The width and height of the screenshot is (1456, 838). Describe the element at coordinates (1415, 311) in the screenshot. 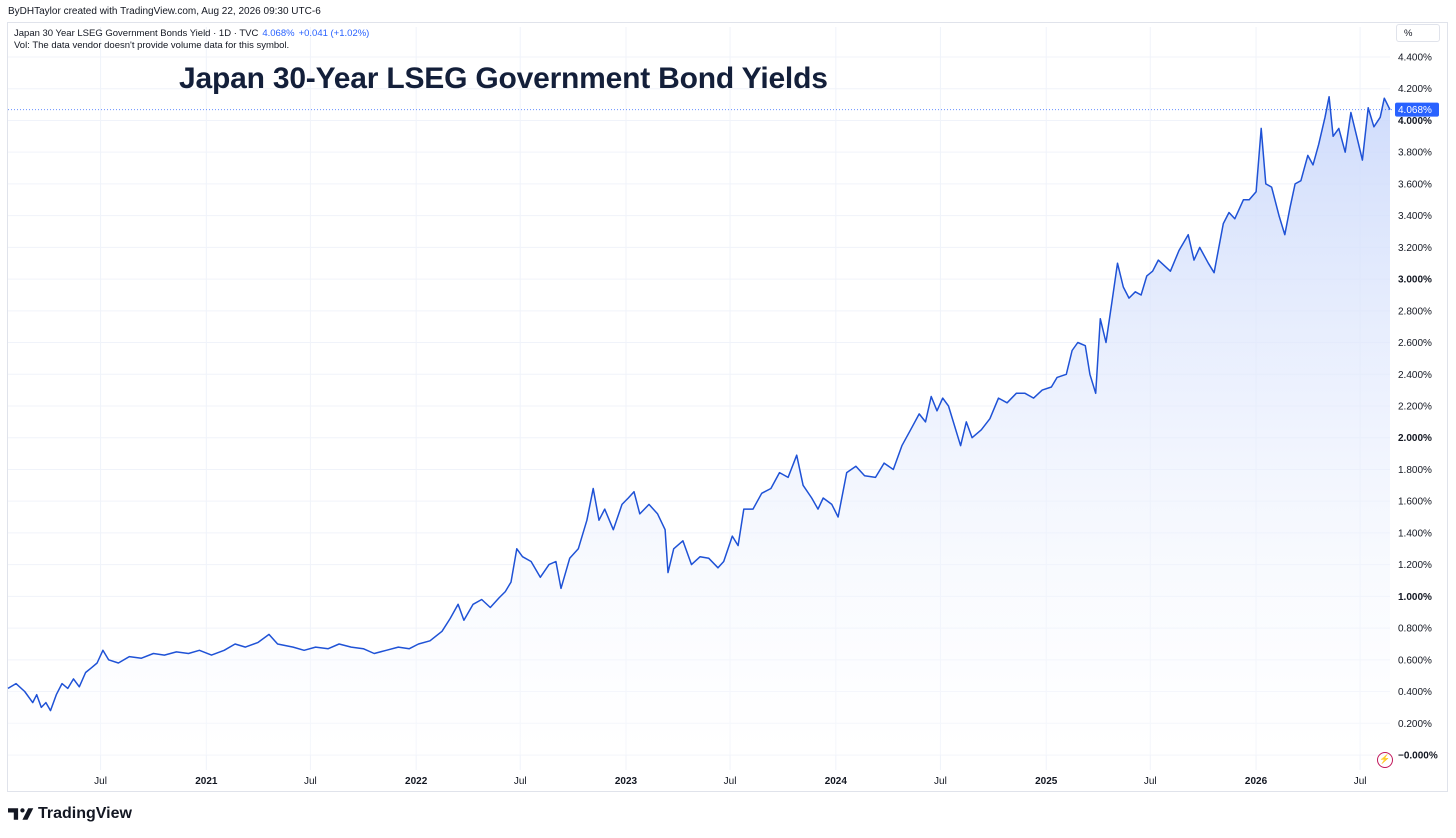

I see `y-tick-label: 2.800%` at that location.